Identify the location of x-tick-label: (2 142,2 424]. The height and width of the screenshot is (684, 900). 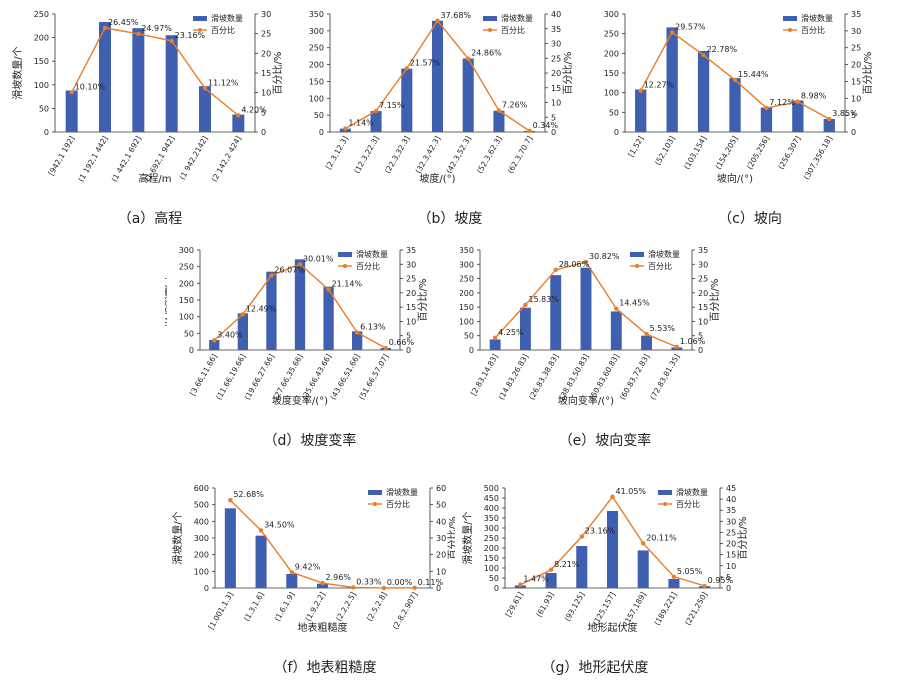
(226, 158).